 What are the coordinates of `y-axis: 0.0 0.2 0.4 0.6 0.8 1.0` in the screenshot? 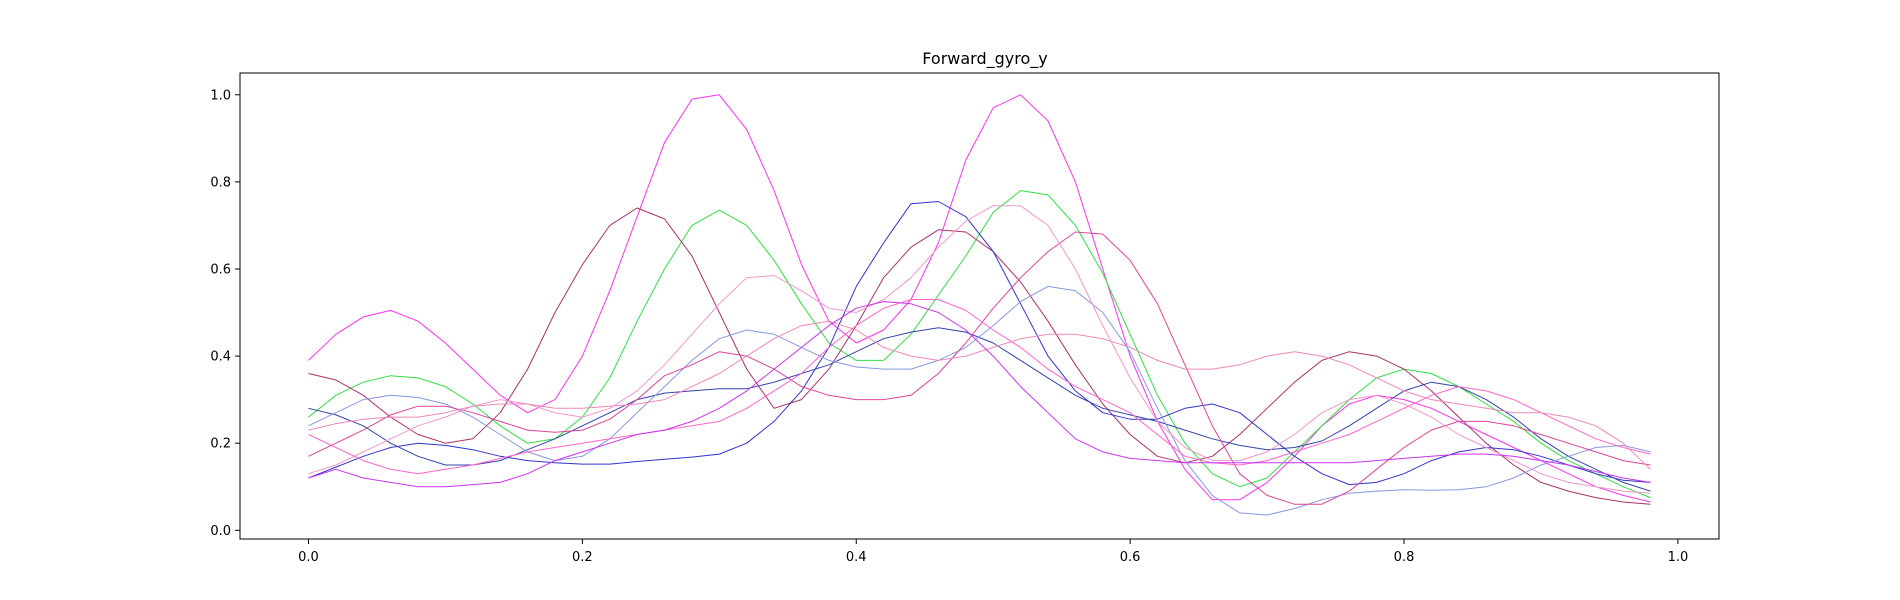 It's located at (225, 313).